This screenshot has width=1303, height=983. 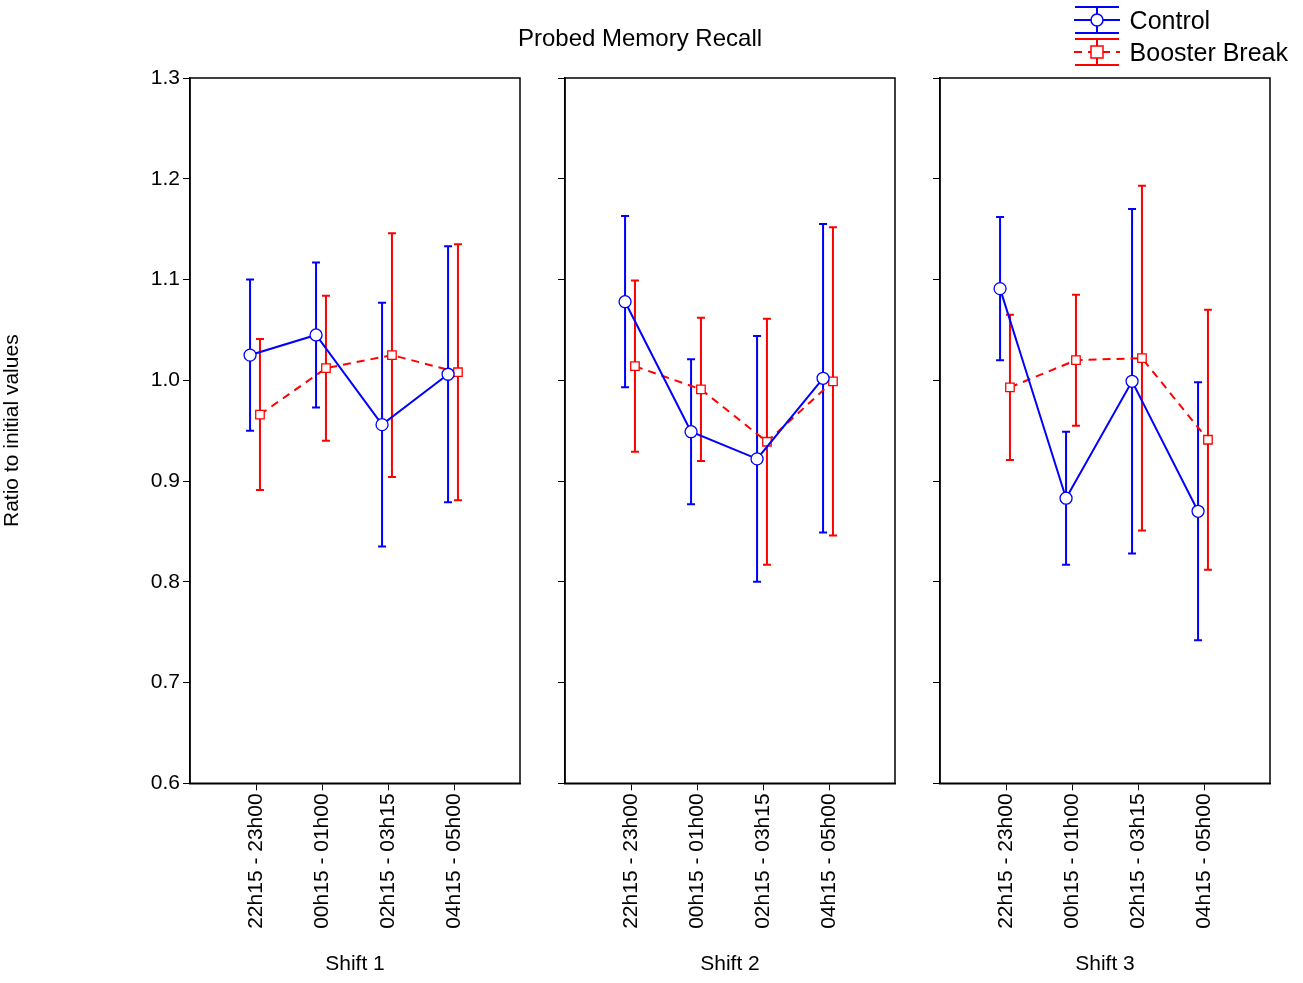 What do you see at coordinates (1105, 963) in the screenshot?
I see `x-axis-title: Shift 3` at bounding box center [1105, 963].